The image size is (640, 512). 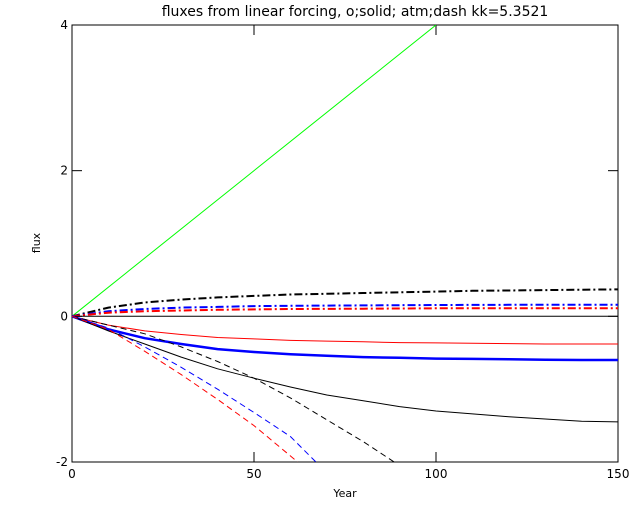 I want to click on x-axis-label: Year, so click(x=344, y=493).